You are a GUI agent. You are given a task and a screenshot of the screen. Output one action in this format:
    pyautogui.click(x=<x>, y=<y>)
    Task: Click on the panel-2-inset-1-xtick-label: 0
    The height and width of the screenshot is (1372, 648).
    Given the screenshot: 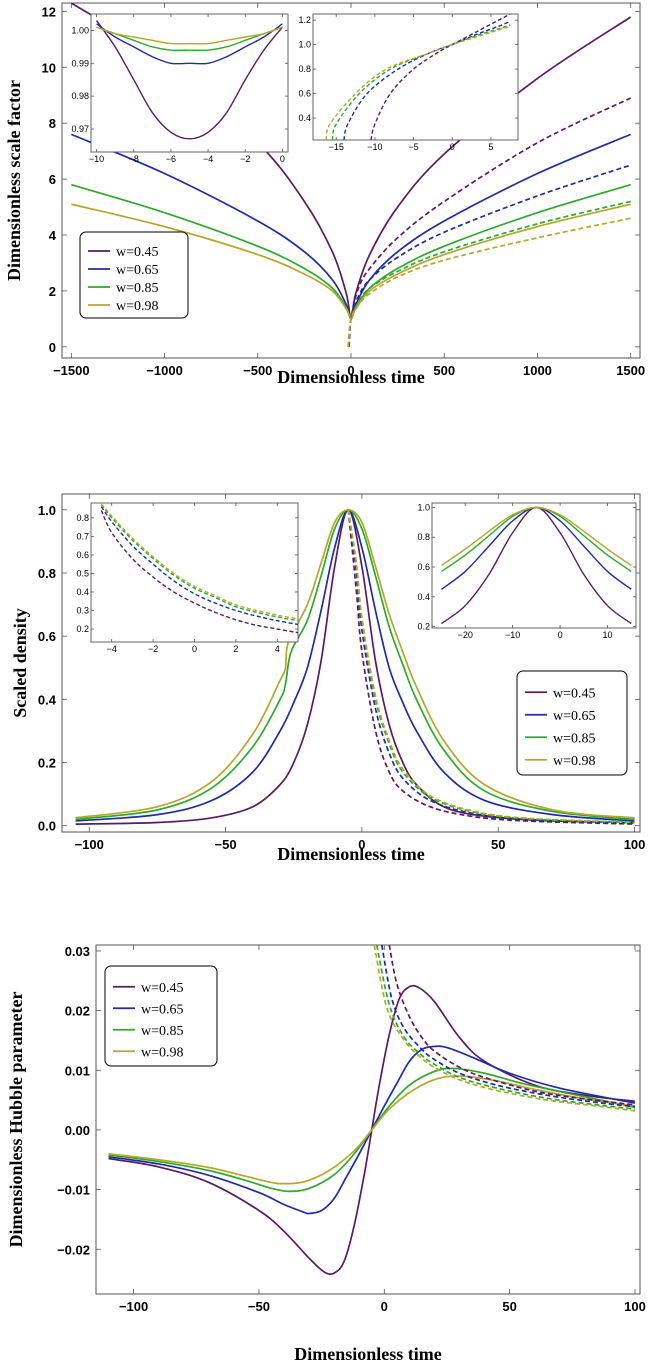 What is the action you would take?
    pyautogui.click(x=194, y=649)
    